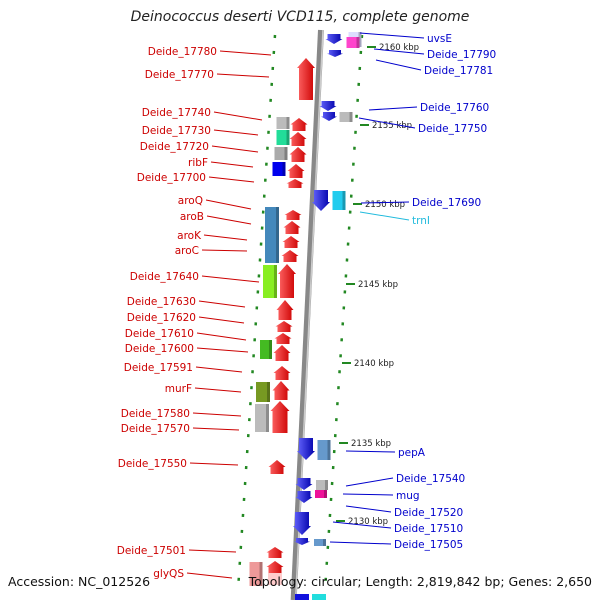  Describe the element at coordinates (155, 414) in the screenshot. I see `plus-gene-label: Deide_17580` at that location.